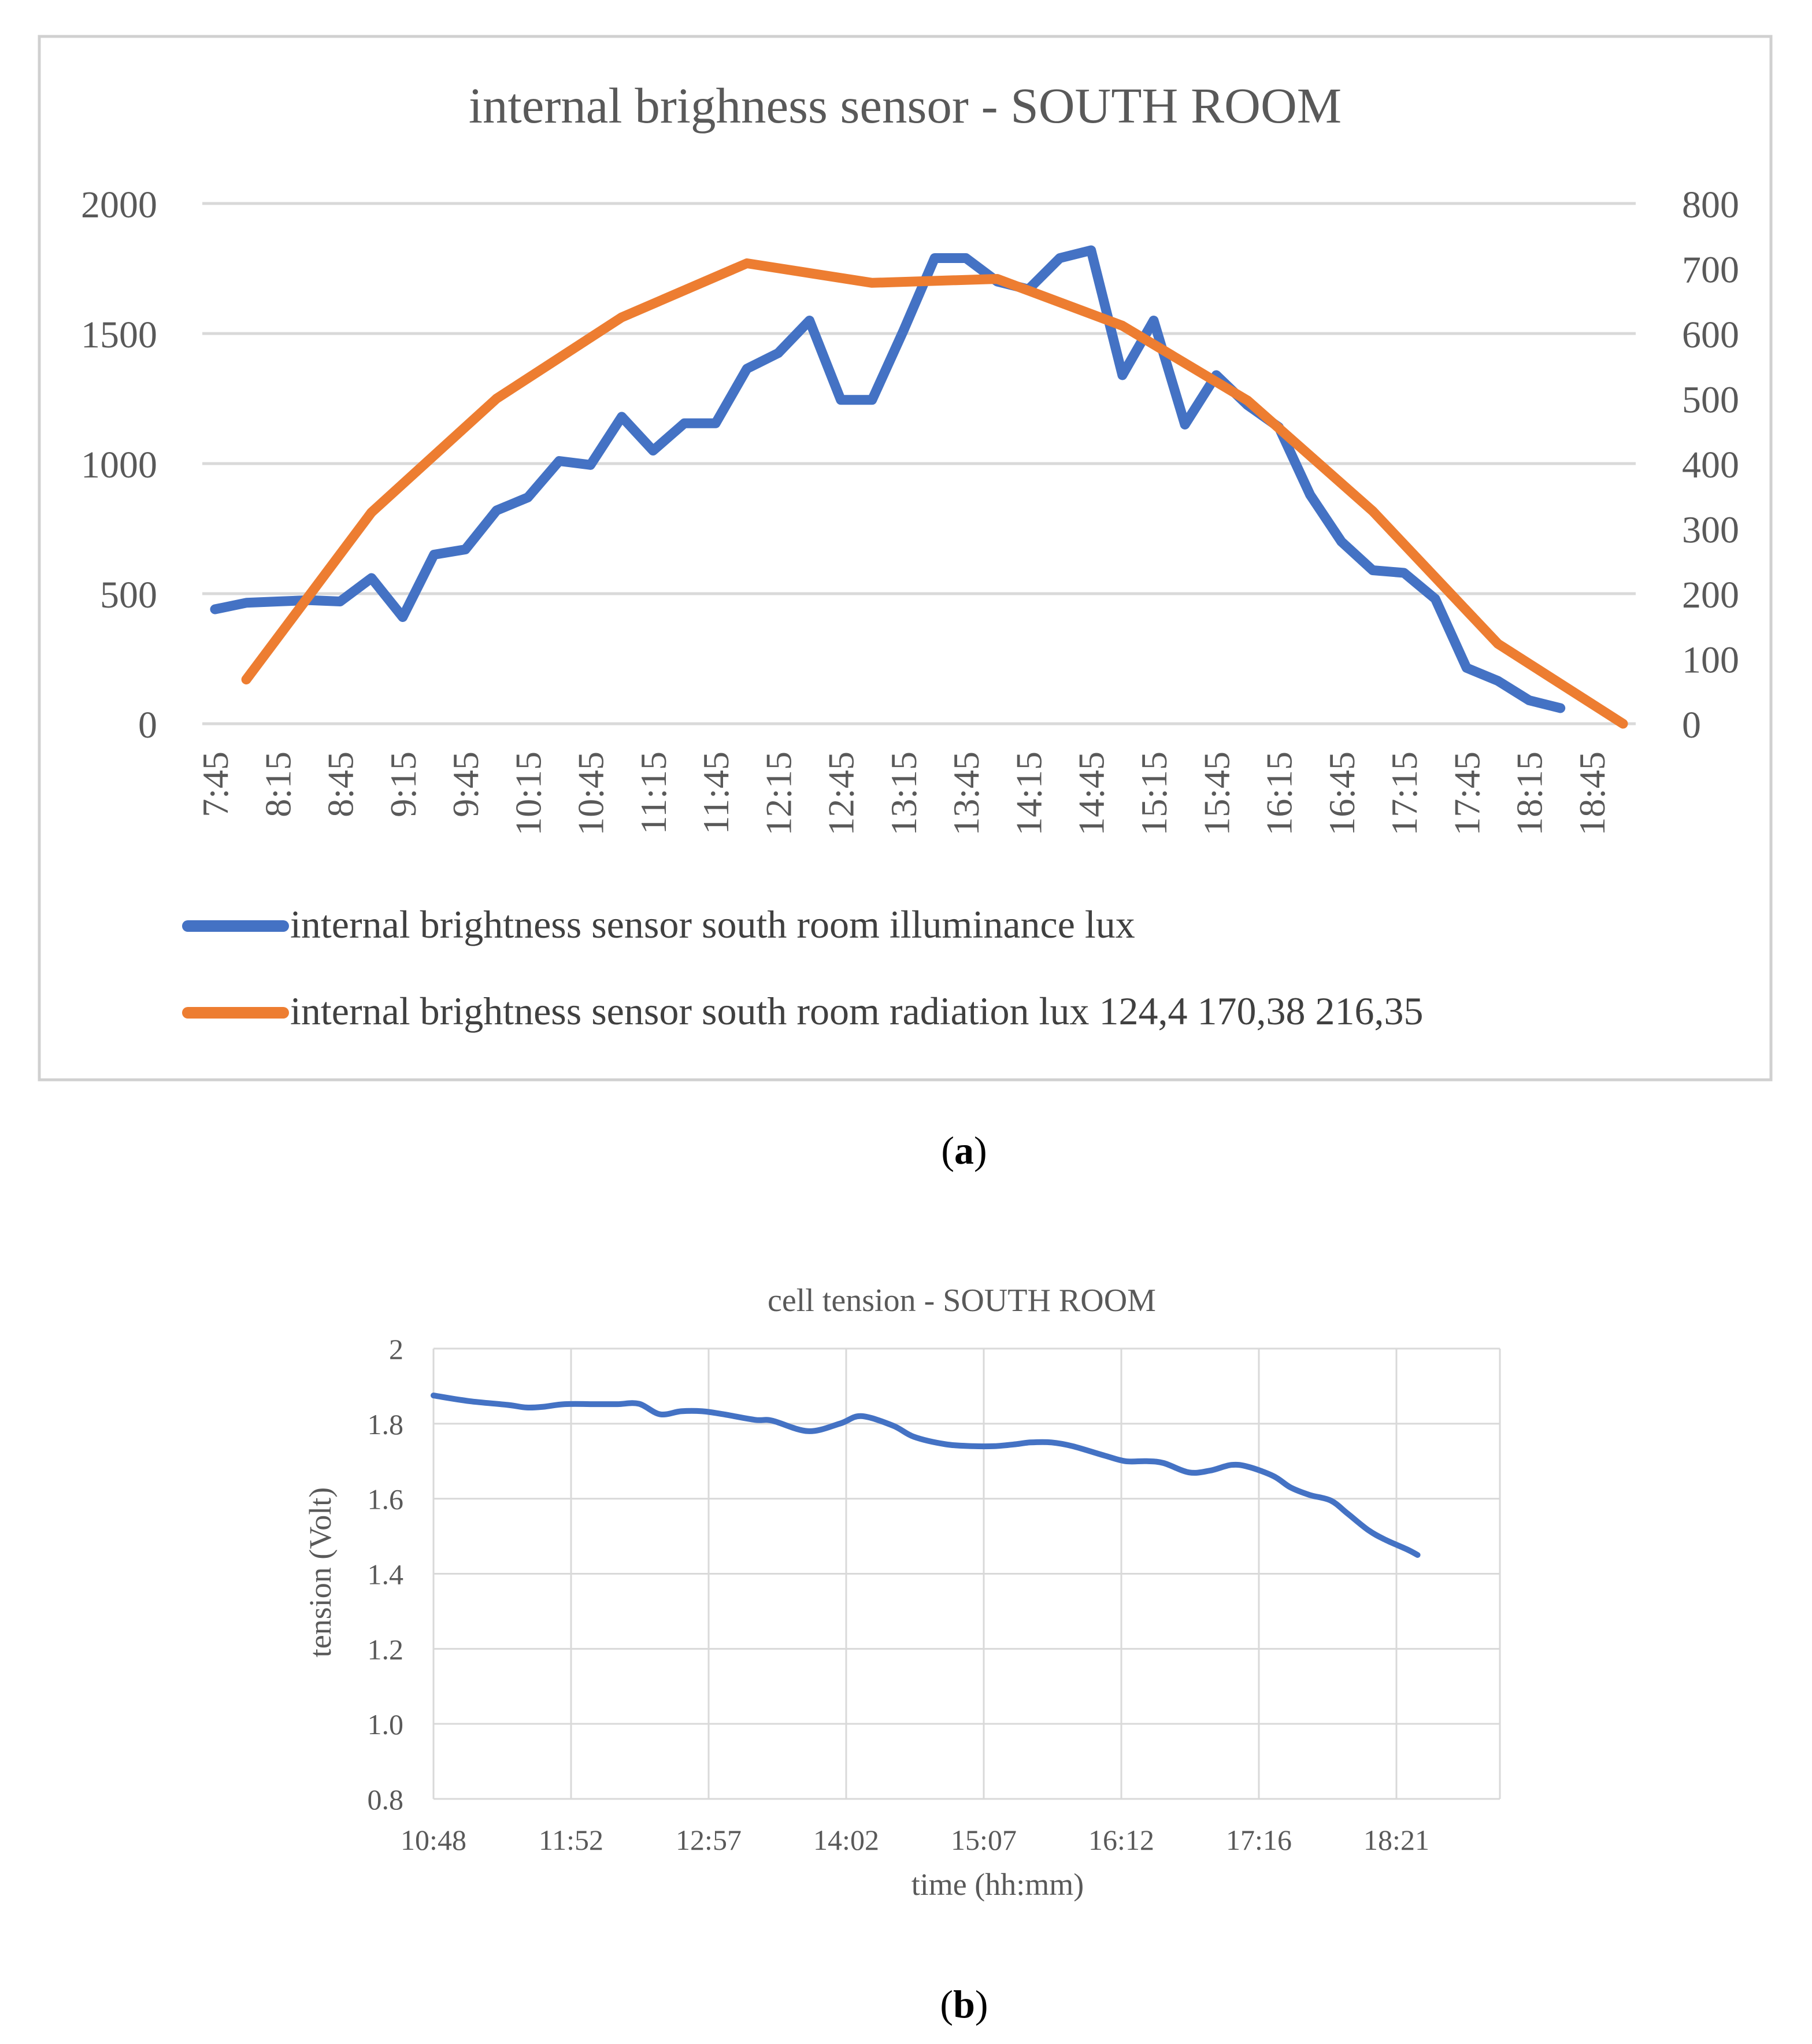  What do you see at coordinates (128, 595) in the screenshot?
I see `left-axis-tick-label: 500` at bounding box center [128, 595].